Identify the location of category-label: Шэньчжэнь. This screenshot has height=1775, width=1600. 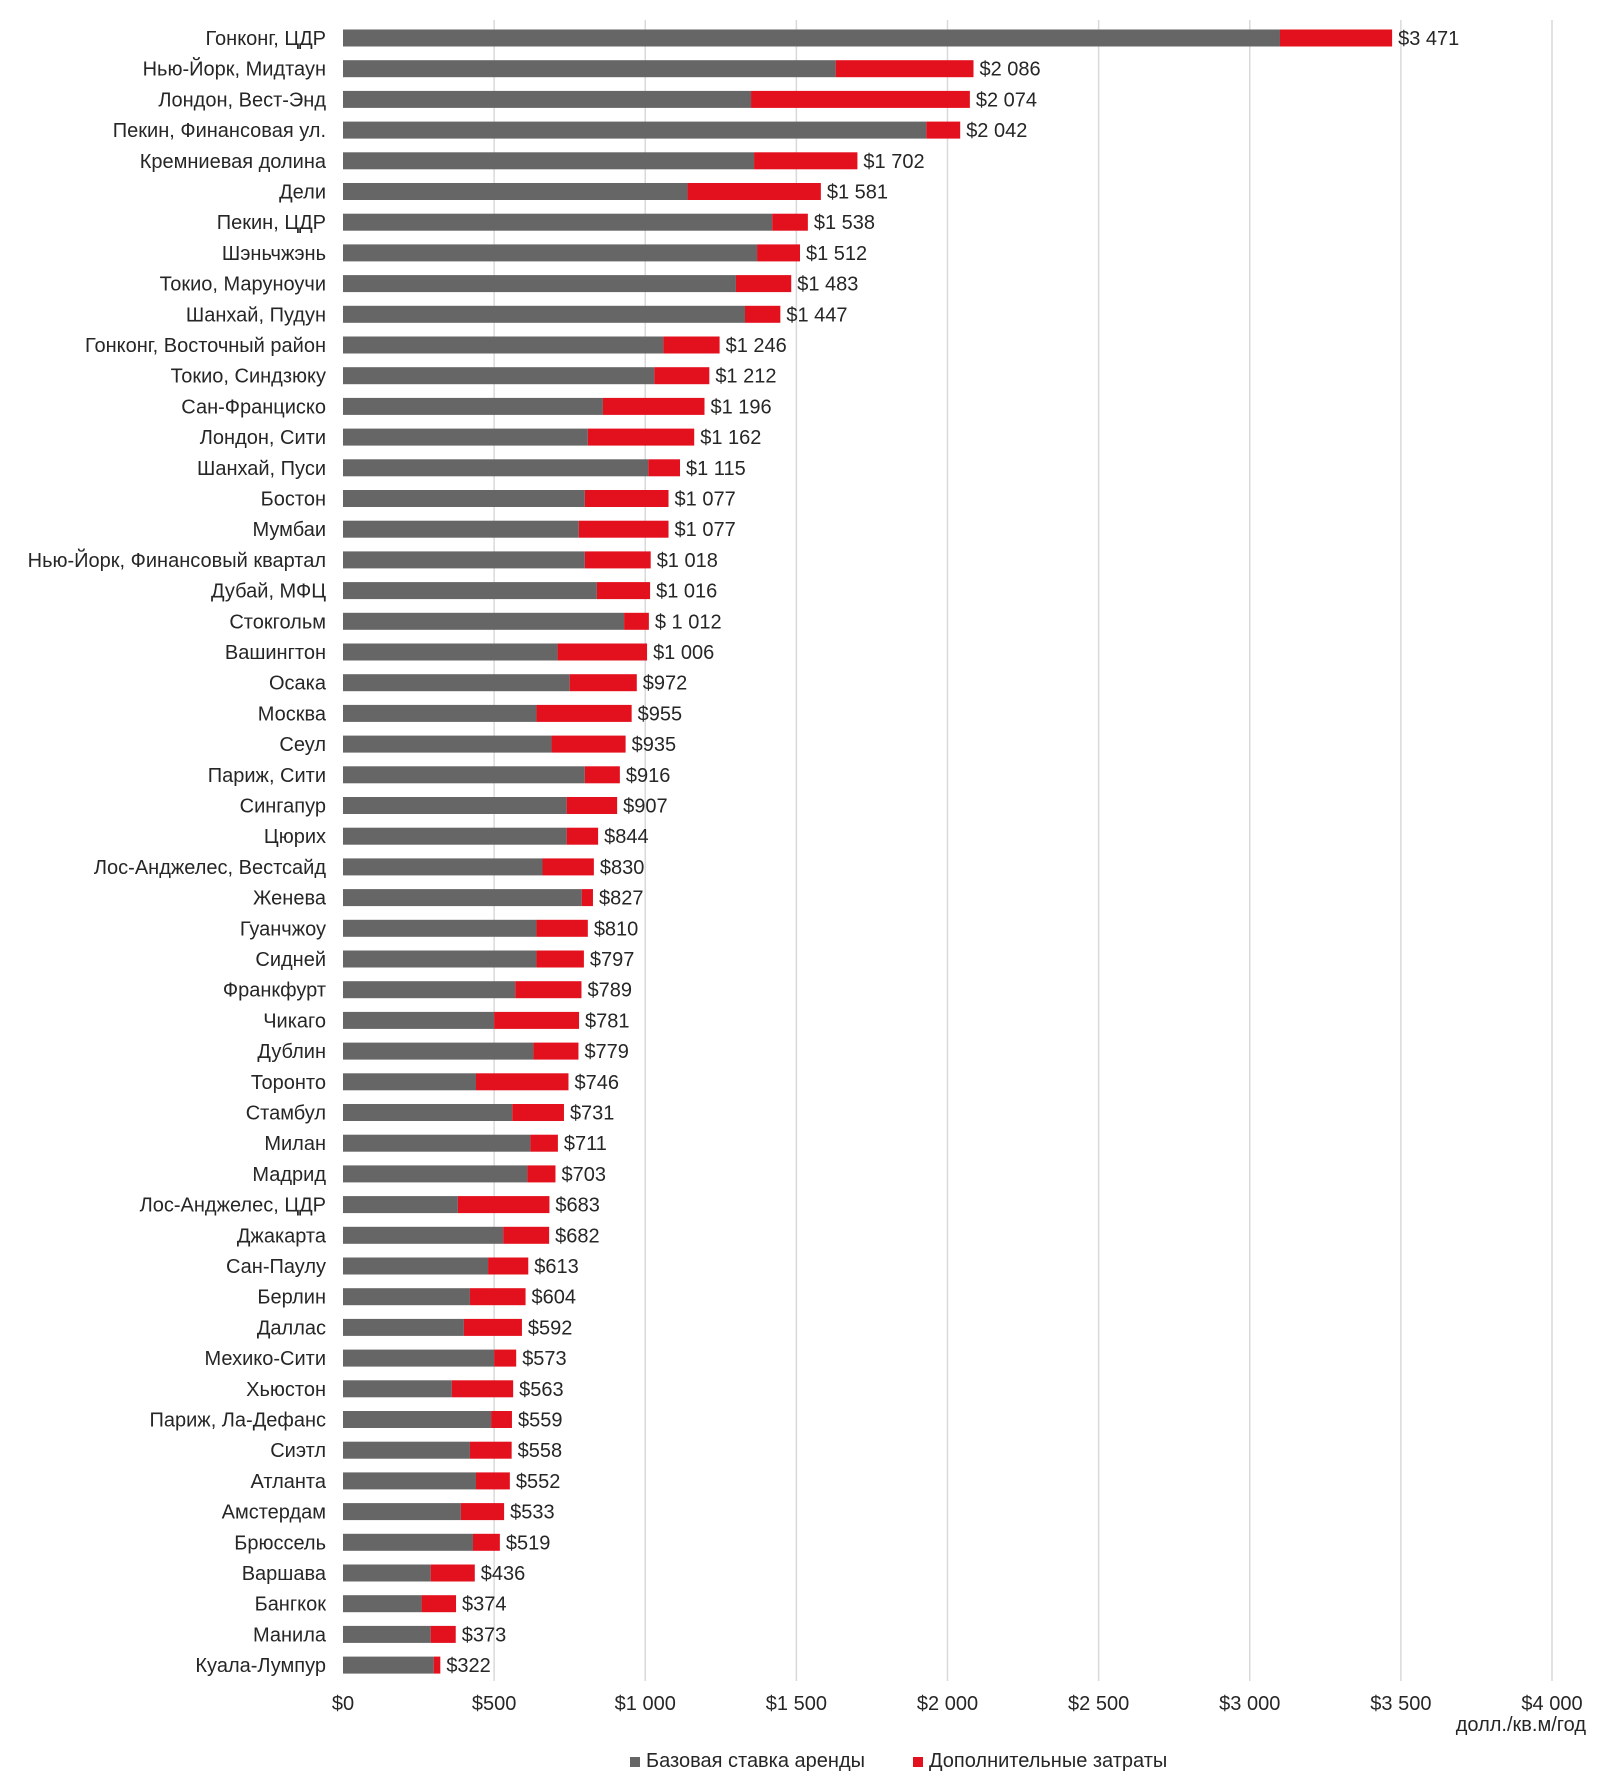
(274, 254).